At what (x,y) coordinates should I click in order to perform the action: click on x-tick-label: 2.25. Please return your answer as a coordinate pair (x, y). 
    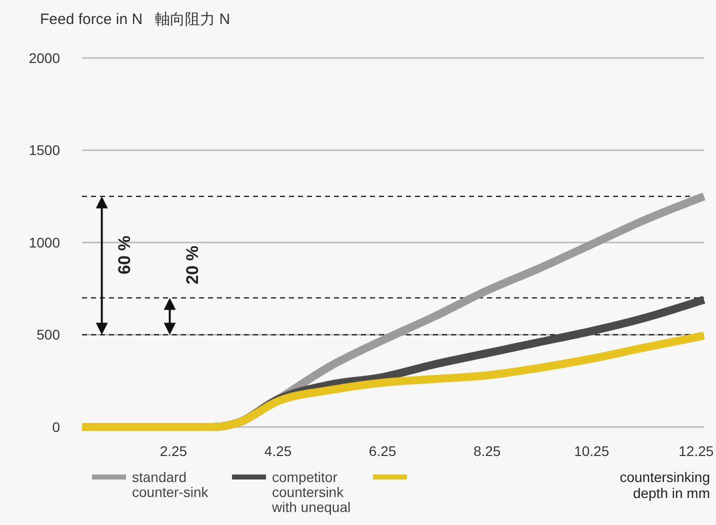
    Looking at the image, I should click on (174, 451).